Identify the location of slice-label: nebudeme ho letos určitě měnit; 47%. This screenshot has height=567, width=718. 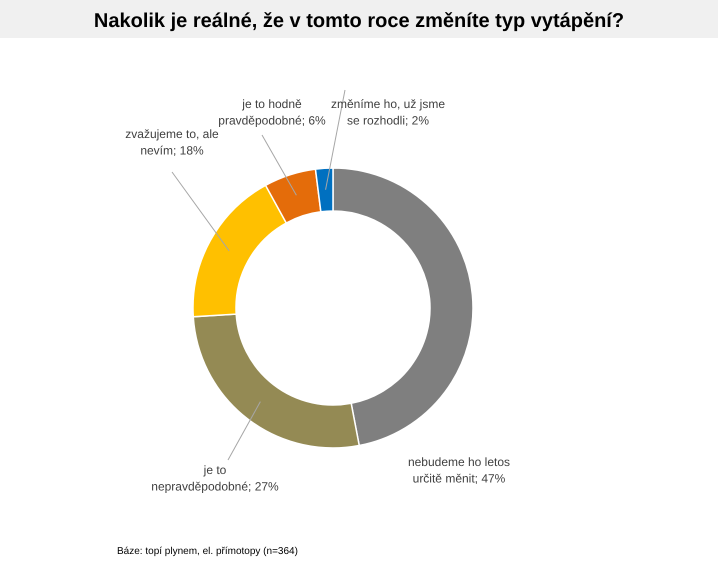
(459, 470).